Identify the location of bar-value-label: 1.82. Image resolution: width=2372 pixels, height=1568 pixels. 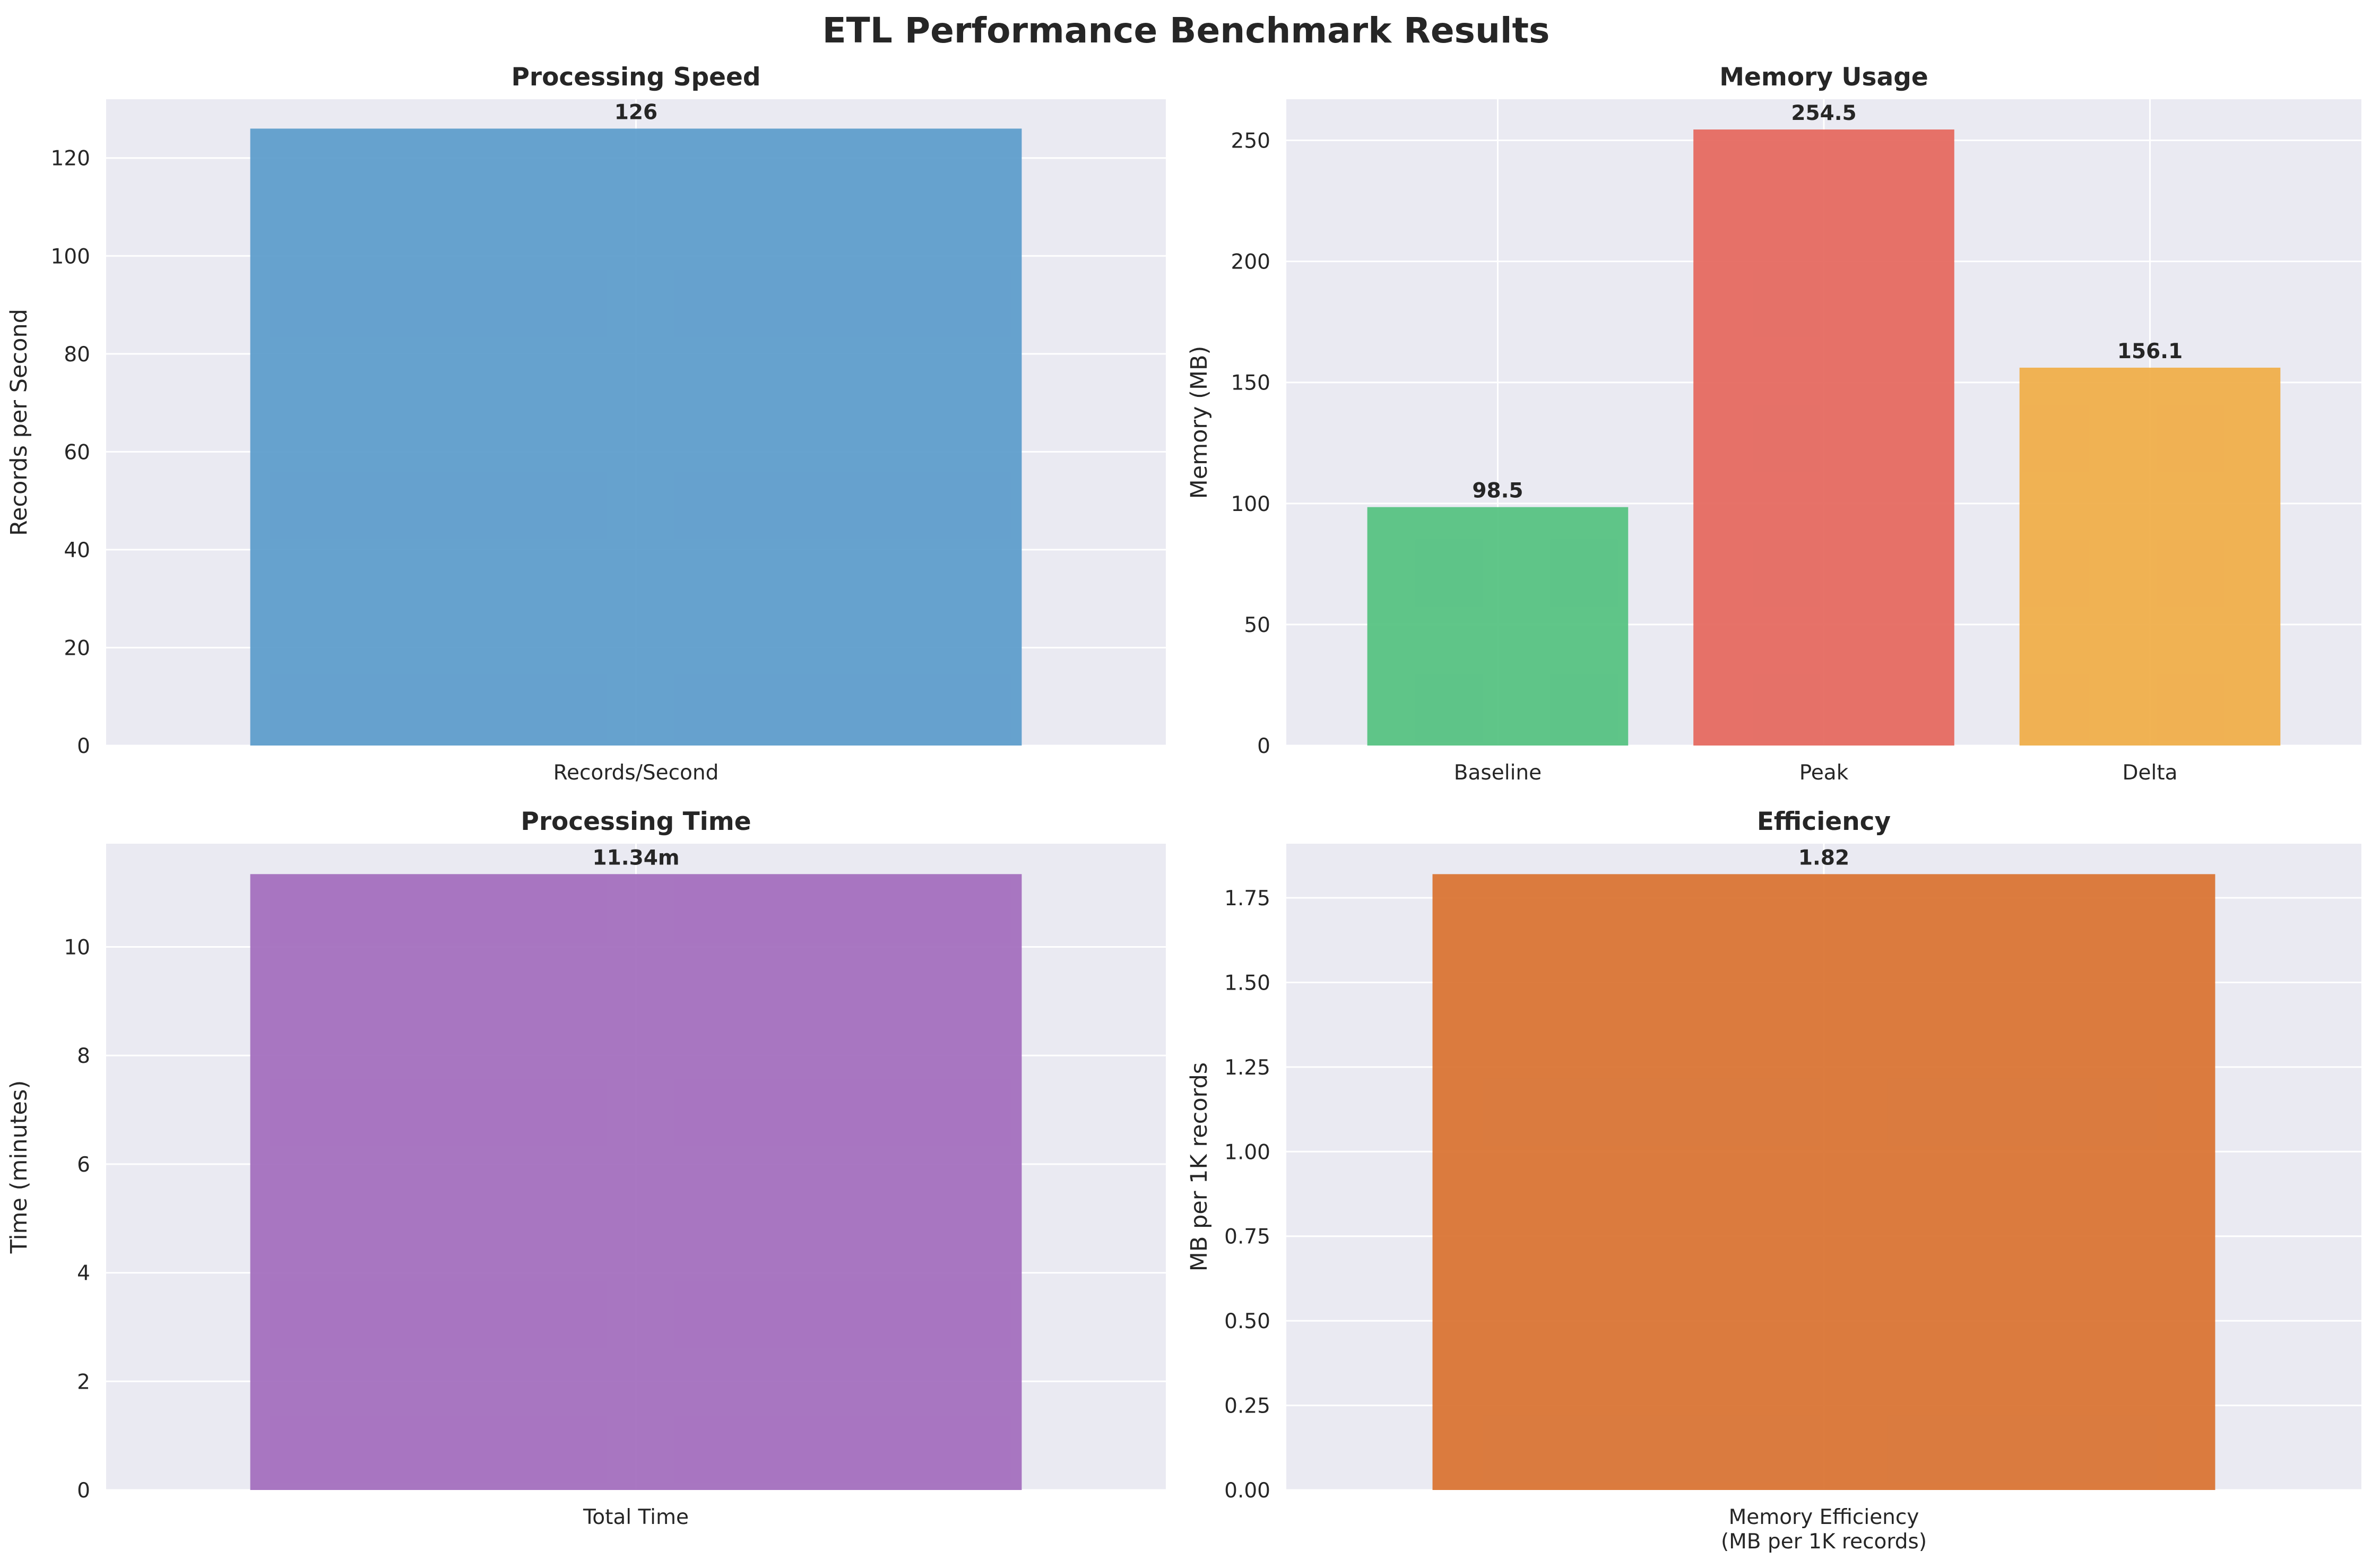
(1824, 858).